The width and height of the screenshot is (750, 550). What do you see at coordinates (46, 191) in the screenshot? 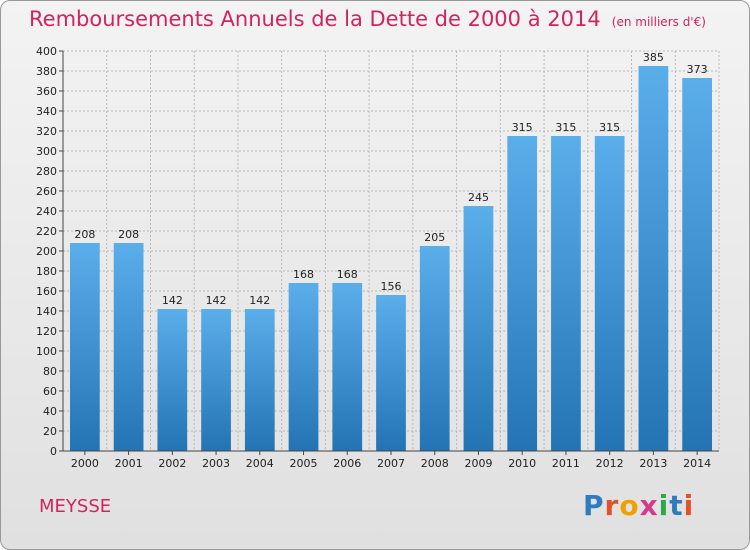
I see `y-tick-label: 260` at bounding box center [46, 191].